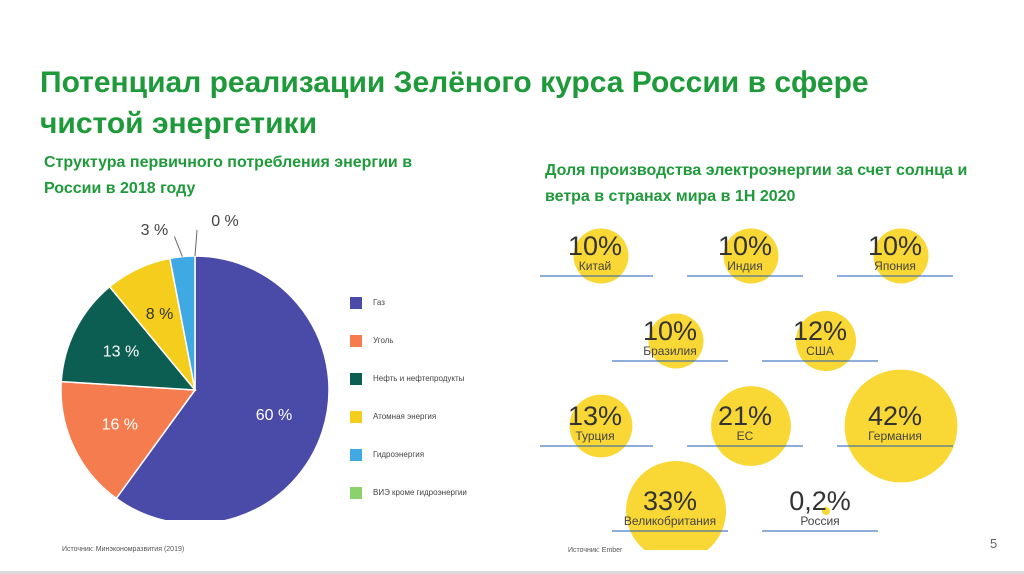  I want to click on country-label: Индия, so click(744, 266).